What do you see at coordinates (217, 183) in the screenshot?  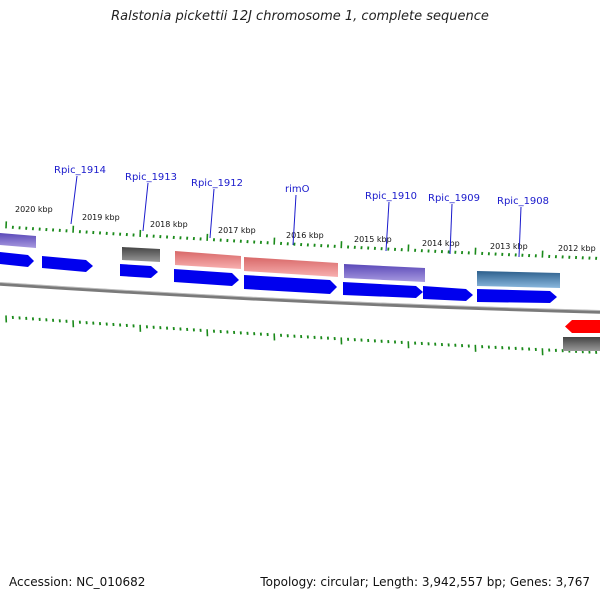 I see `gene-label-rpic-1912: Rpic_1912` at bounding box center [217, 183].